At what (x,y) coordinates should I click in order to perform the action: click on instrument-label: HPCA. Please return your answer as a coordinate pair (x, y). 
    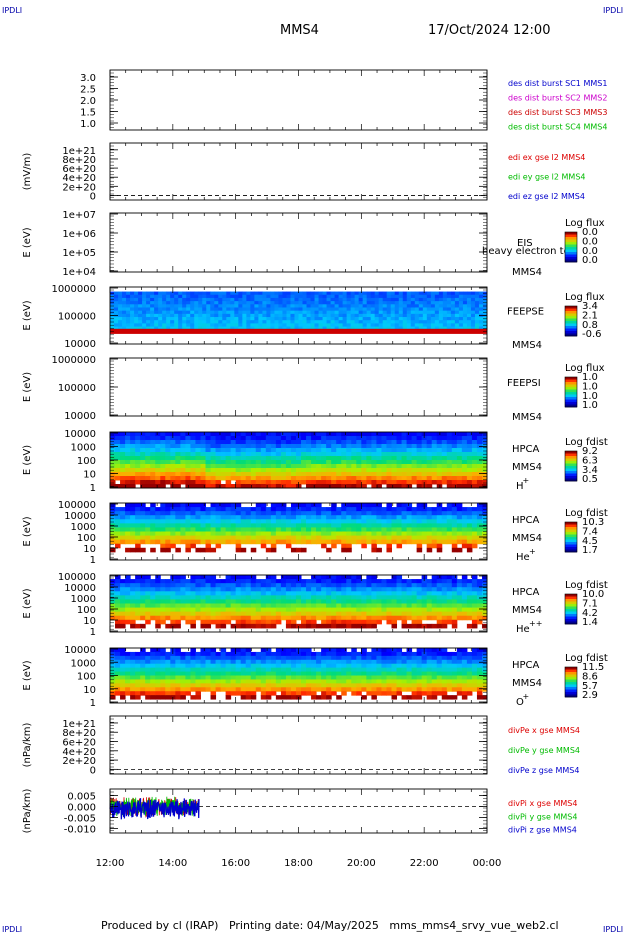
    Looking at the image, I should click on (526, 592).